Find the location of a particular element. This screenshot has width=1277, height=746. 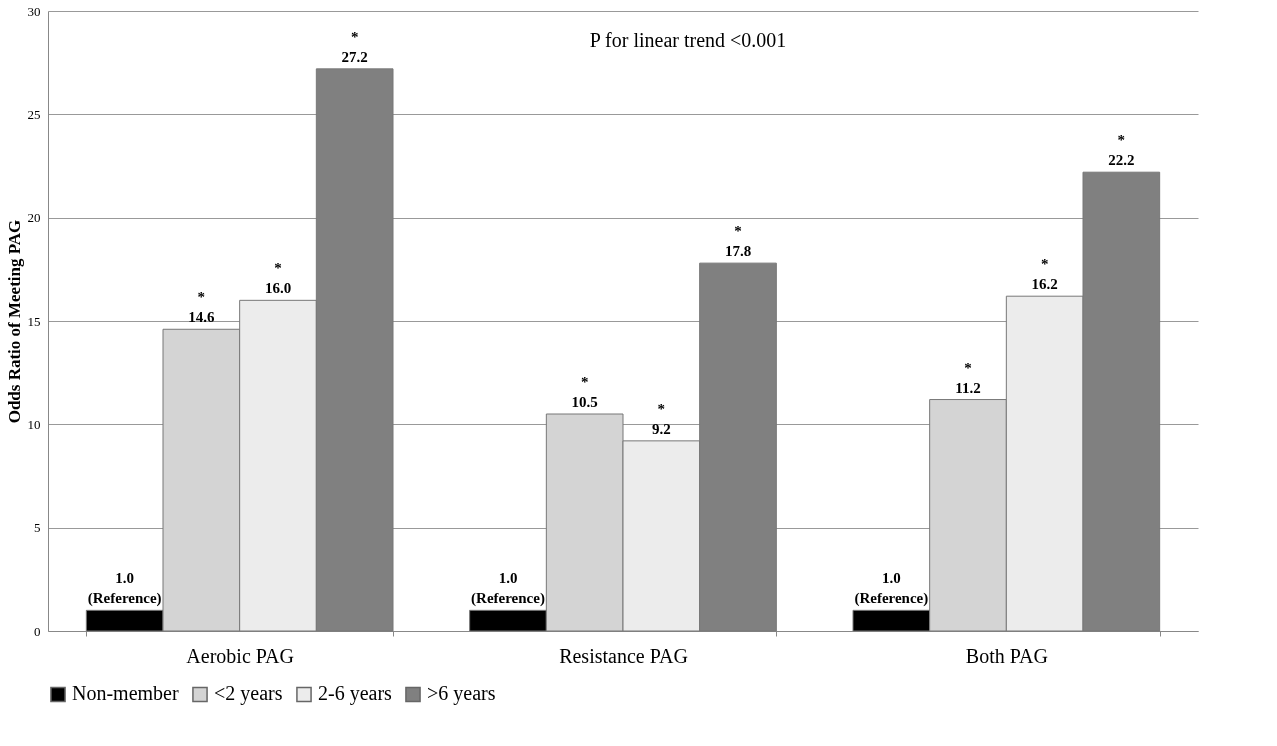

data-label: * 11.2 is located at coordinates (968, 377).